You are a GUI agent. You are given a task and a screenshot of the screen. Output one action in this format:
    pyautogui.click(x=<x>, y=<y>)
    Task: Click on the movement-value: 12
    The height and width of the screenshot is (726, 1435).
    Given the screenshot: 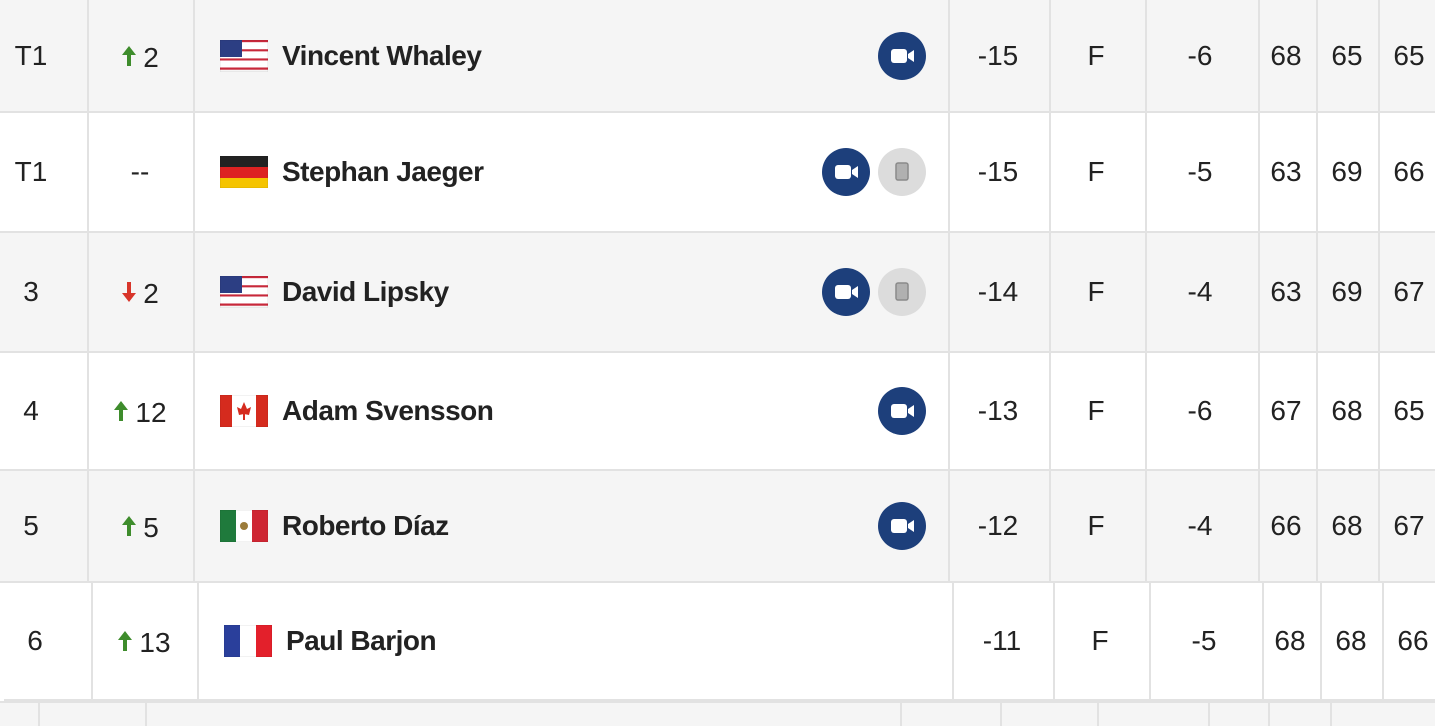 What is the action you would take?
    pyautogui.click(x=151, y=412)
    